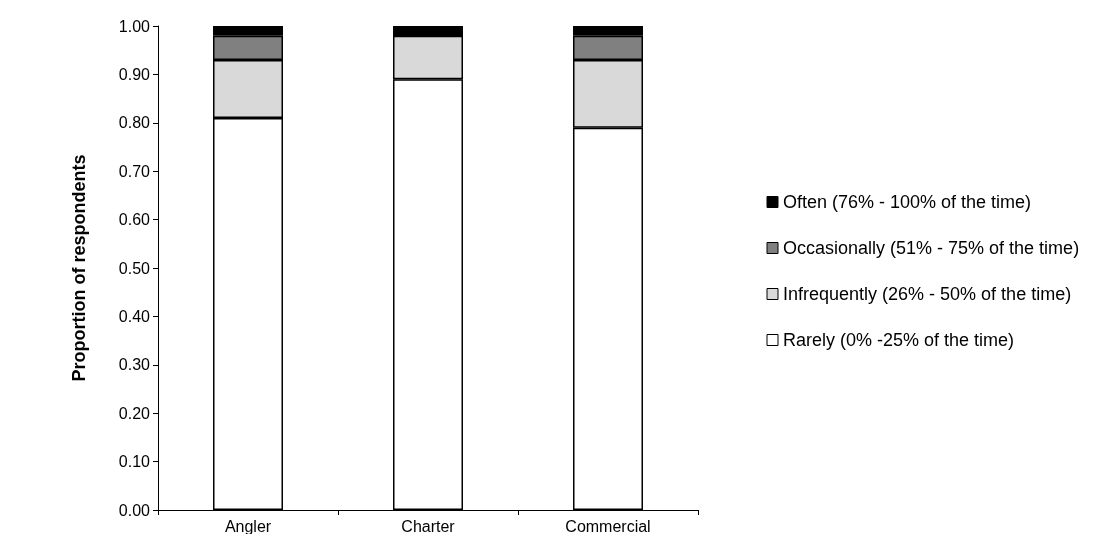 This screenshot has height=542, width=1106. I want to click on y-tick-label: 1.00, so click(134, 26).